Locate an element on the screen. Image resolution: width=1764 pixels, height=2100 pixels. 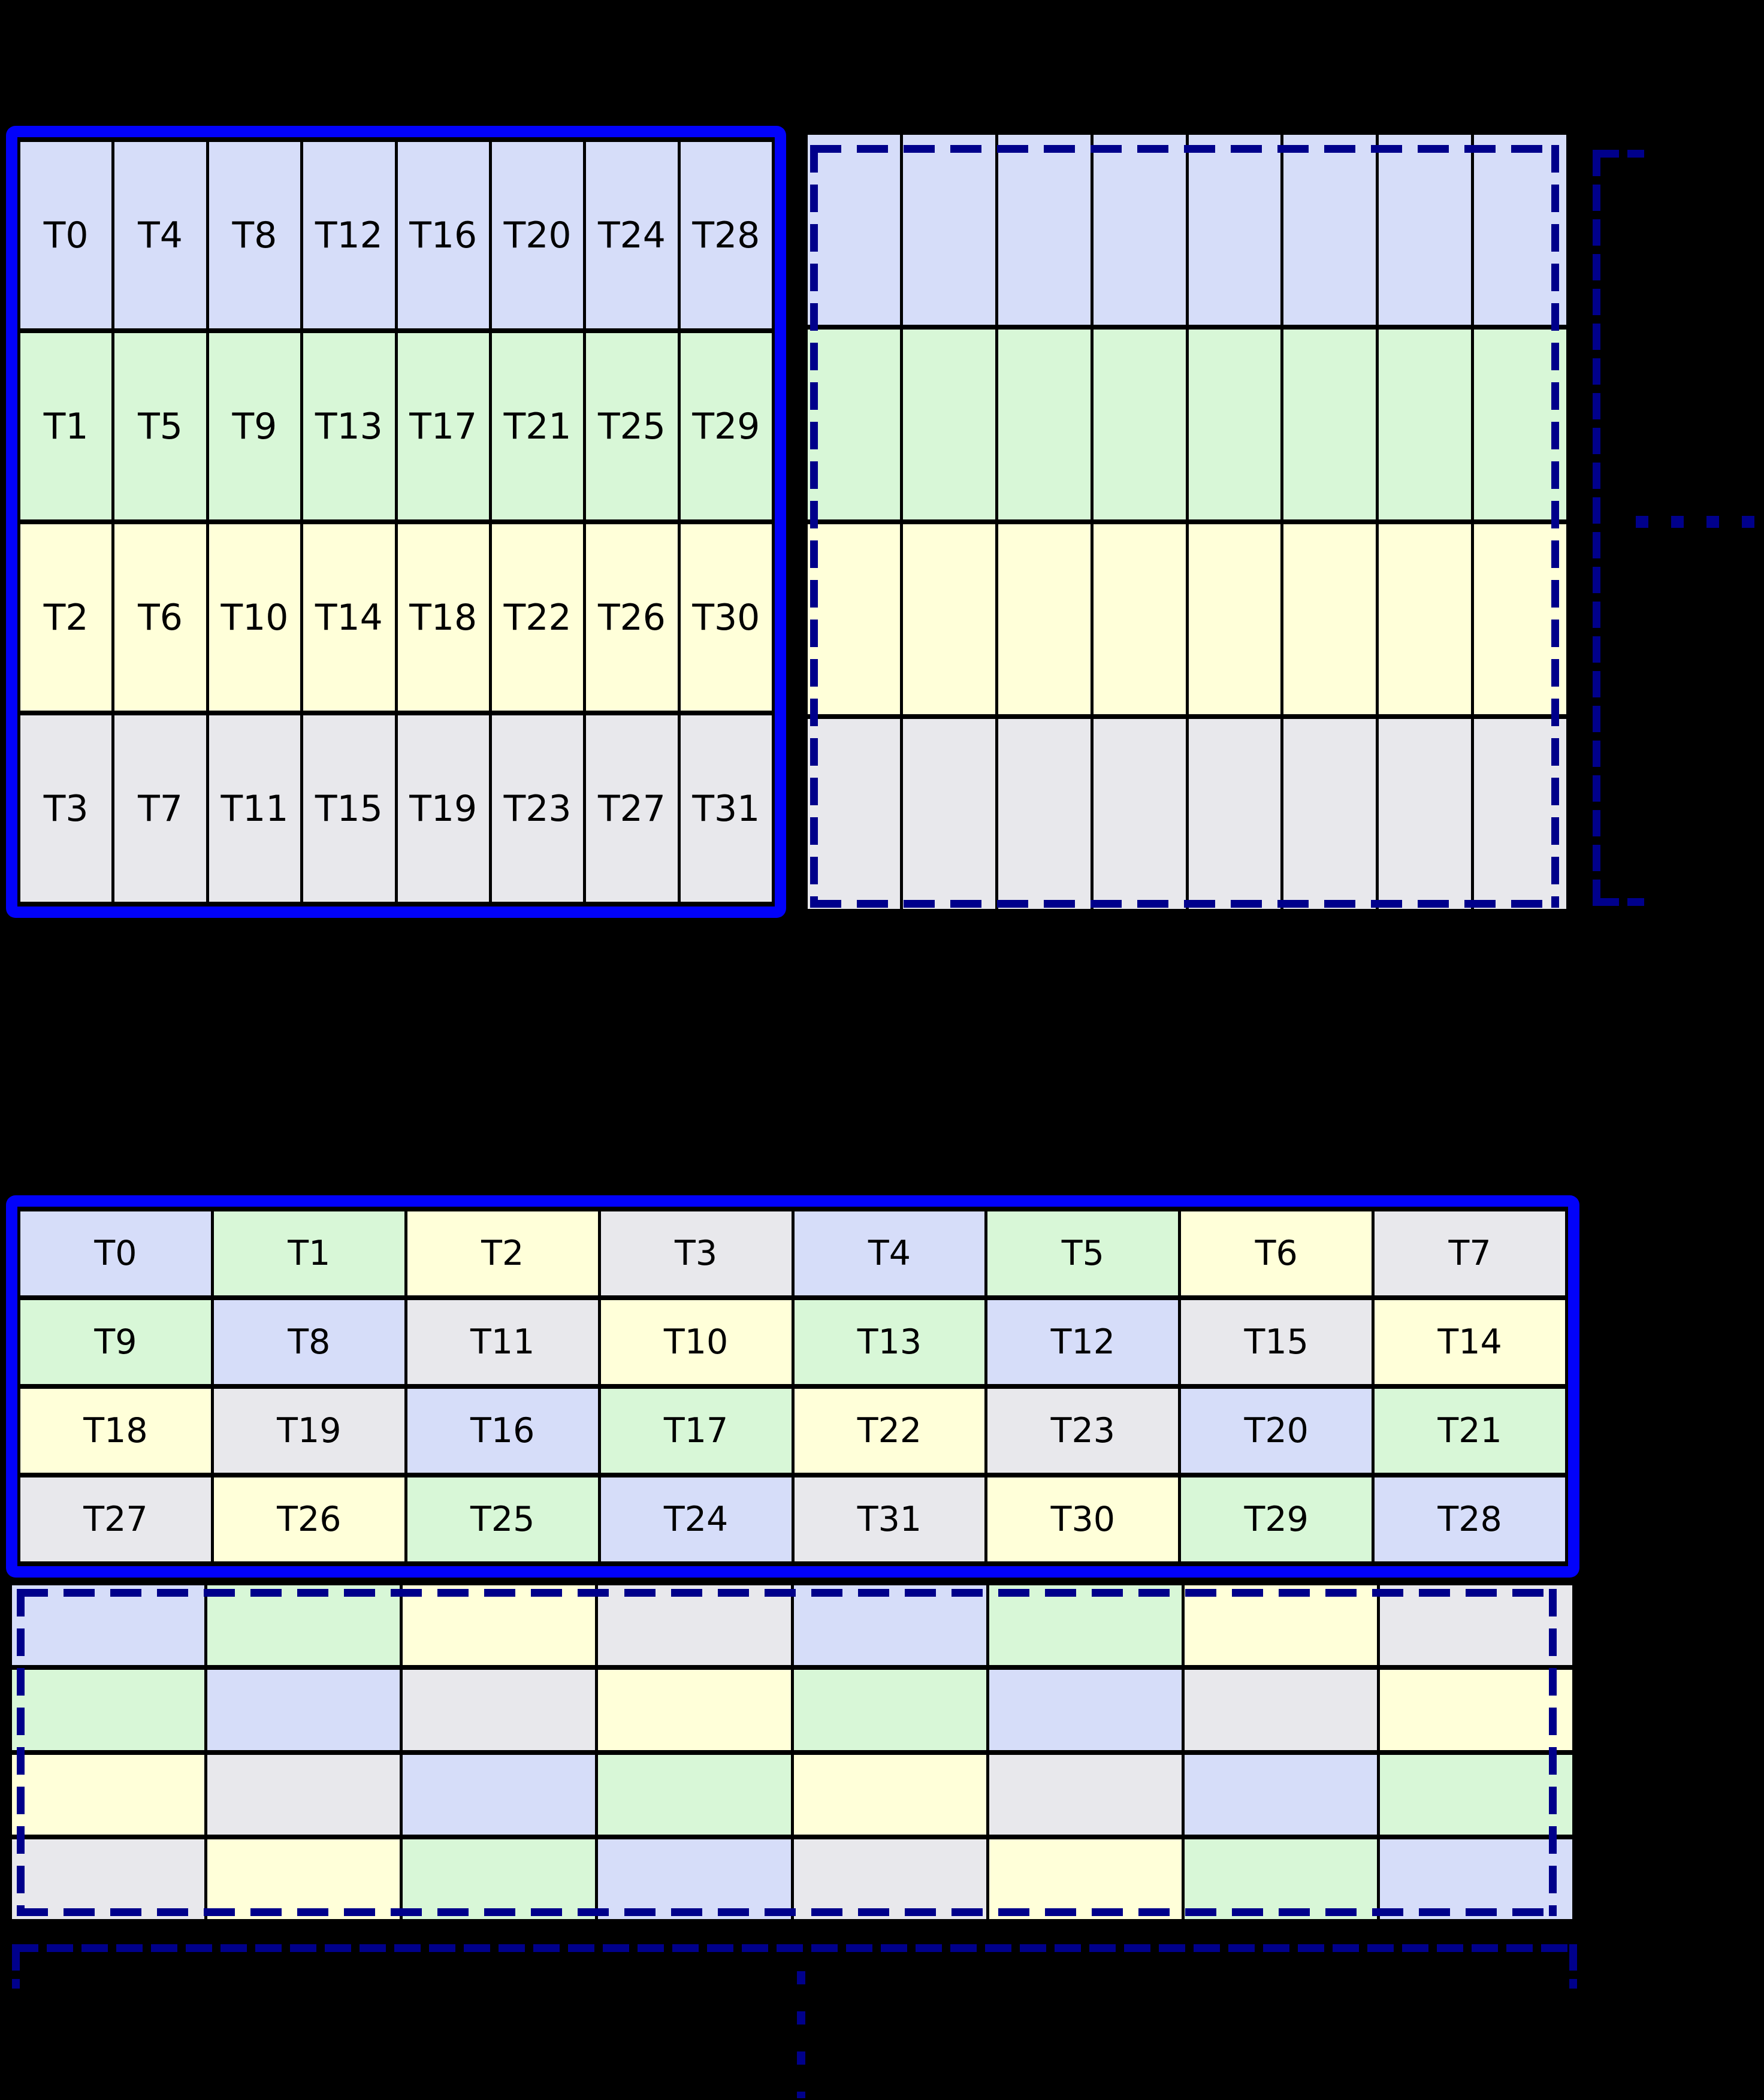
thread-cell: T30 is located at coordinates (1083, 1520).